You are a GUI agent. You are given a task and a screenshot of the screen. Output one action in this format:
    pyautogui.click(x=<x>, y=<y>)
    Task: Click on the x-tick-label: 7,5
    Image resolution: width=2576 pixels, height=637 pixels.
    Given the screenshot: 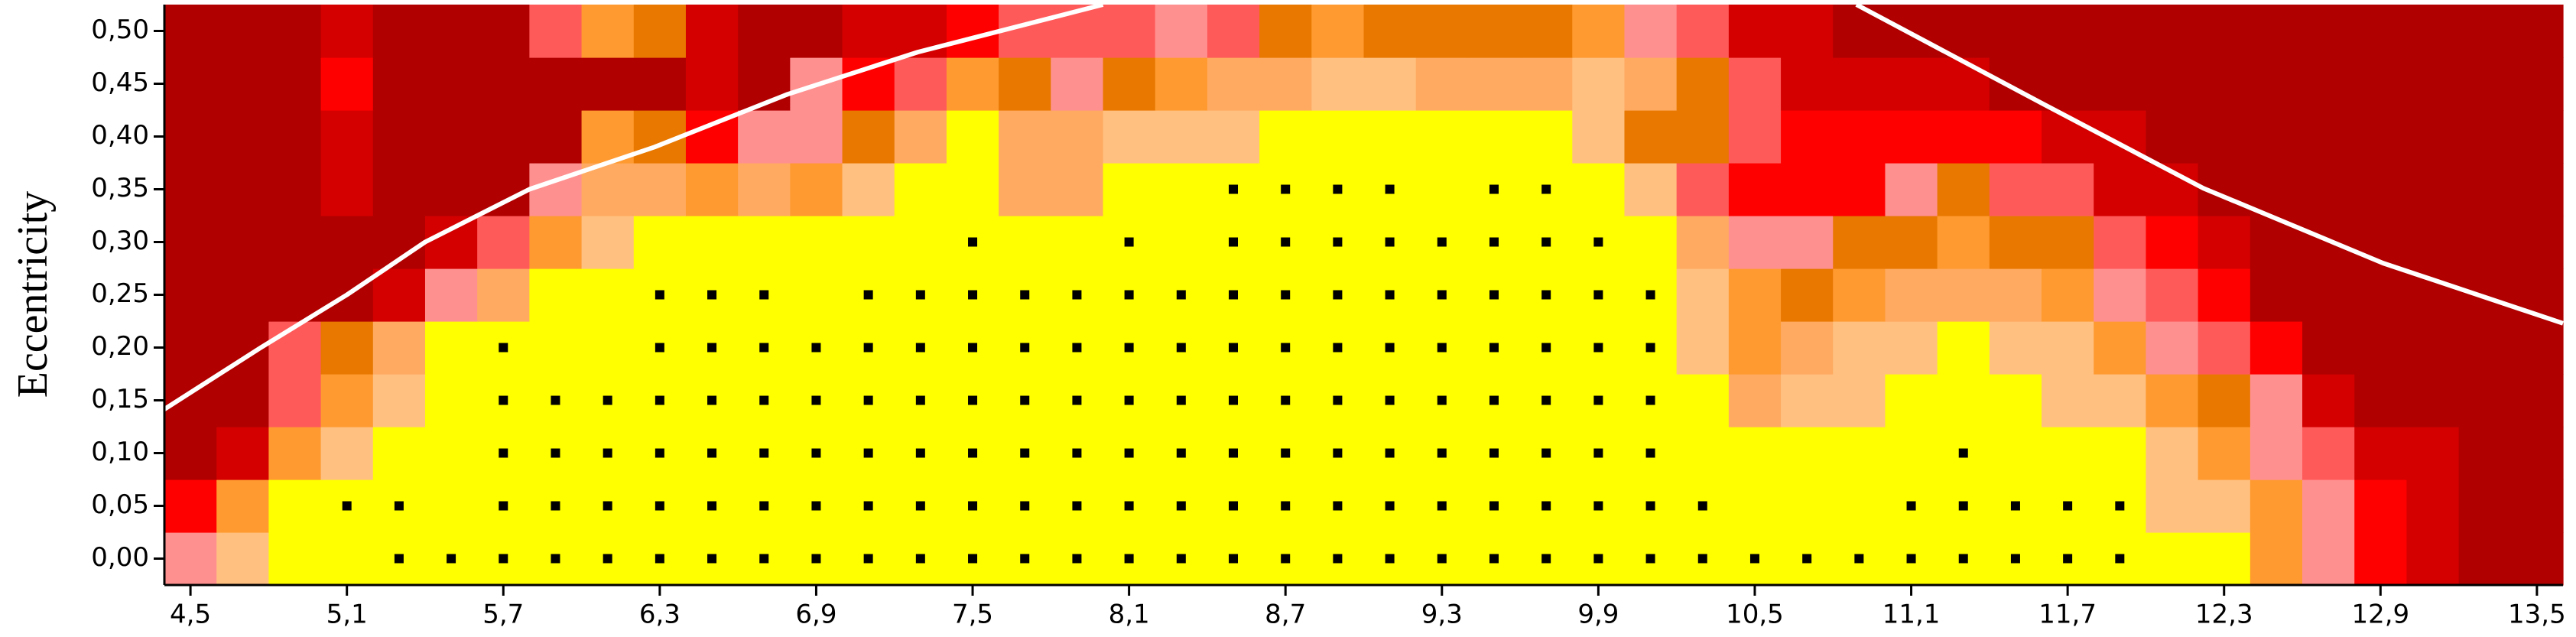 What is the action you would take?
    pyautogui.click(x=973, y=615)
    